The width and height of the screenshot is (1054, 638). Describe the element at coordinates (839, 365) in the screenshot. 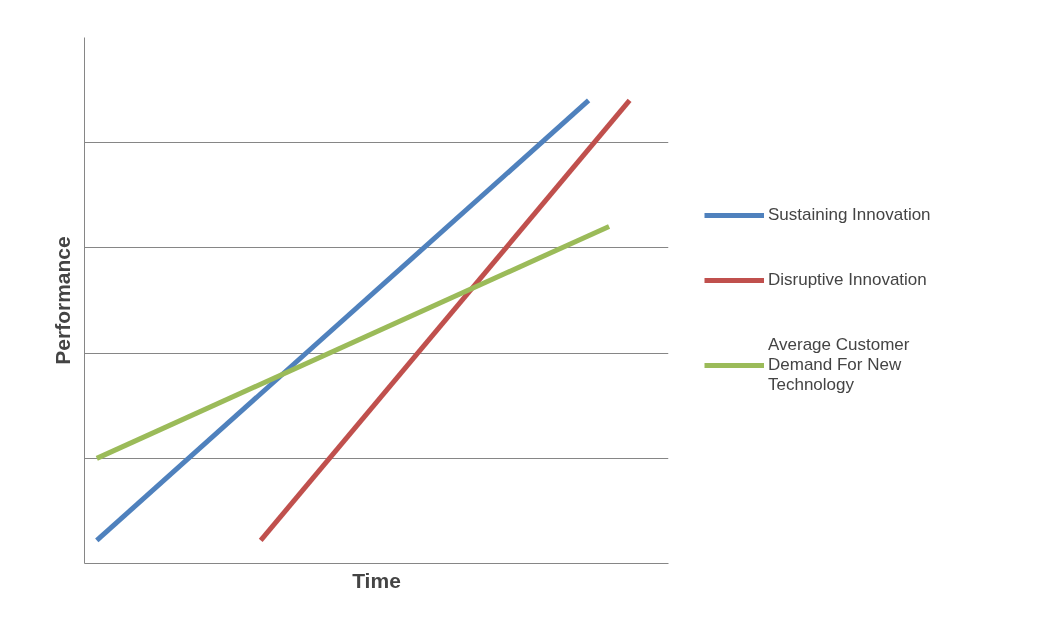

I see `legend-label: Average Customer Demand For New Technology` at that location.